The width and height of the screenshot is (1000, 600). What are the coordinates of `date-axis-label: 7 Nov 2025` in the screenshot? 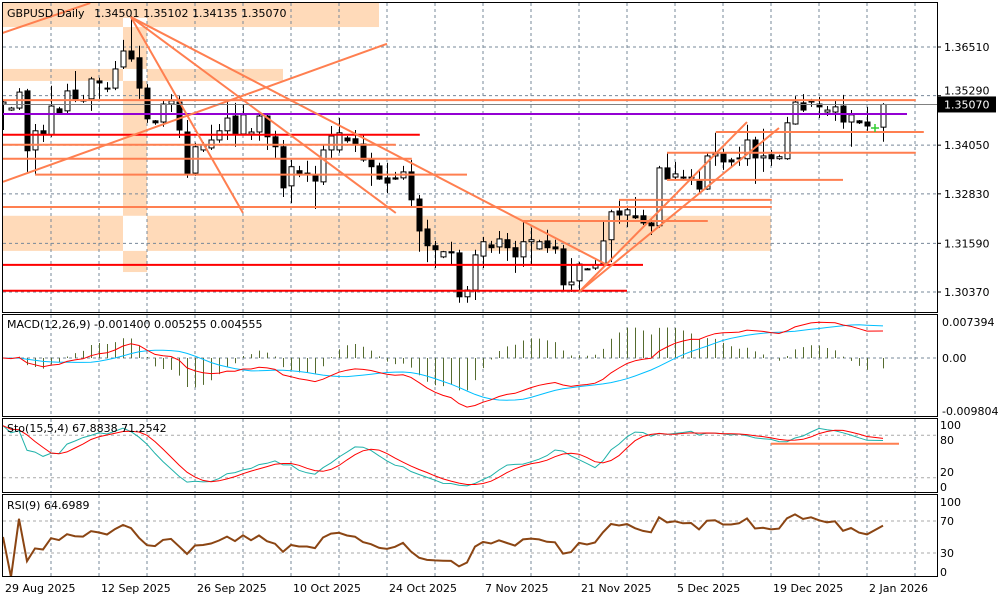 It's located at (516, 588).